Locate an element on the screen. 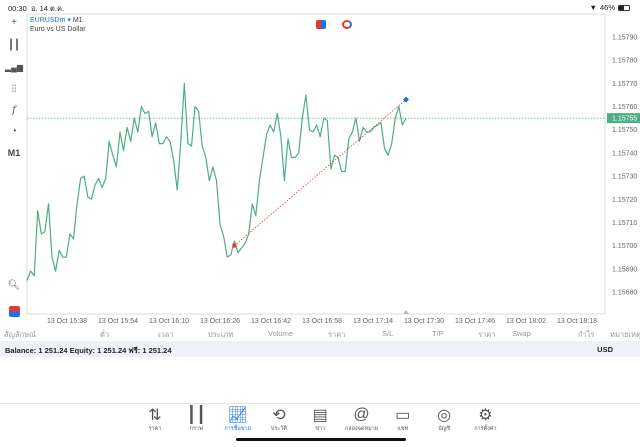  nav-item-mailbox: @ กล่องจดหมาย is located at coordinates (362, 419).